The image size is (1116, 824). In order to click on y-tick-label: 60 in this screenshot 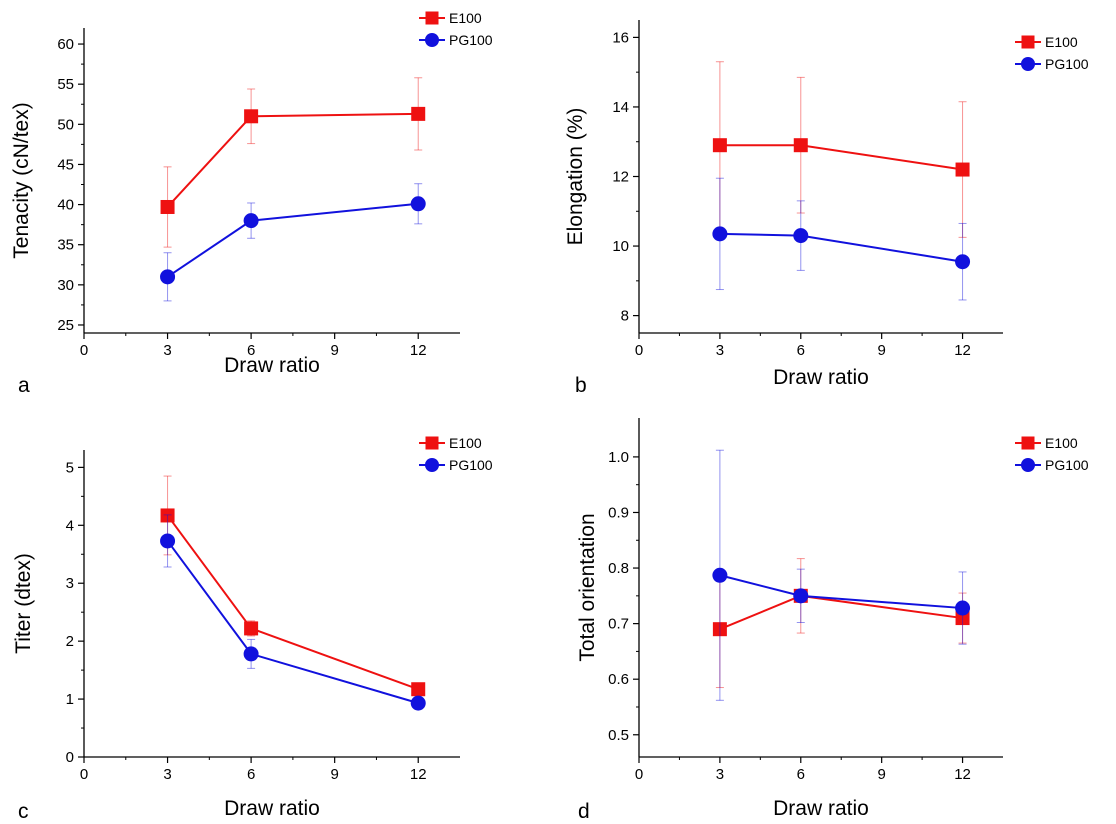, I will do `click(65, 44)`.